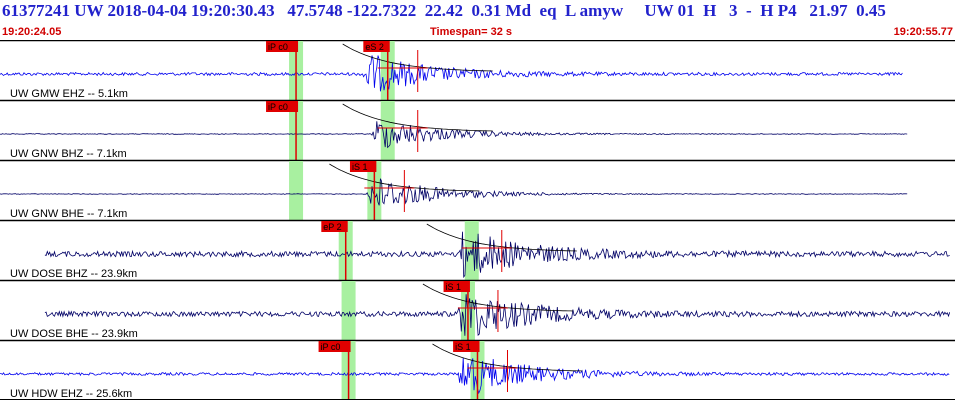 The width and height of the screenshot is (955, 400). I want to click on channel-label: UW GMW EHZ -- 5.1km, so click(69, 94).